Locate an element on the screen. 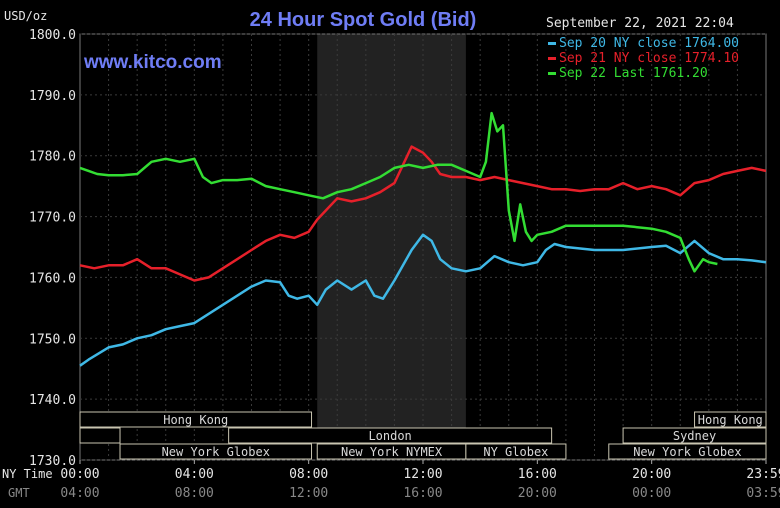 This screenshot has height=508, width=780. watermark-url: www.kitco.com is located at coordinates (152, 62).